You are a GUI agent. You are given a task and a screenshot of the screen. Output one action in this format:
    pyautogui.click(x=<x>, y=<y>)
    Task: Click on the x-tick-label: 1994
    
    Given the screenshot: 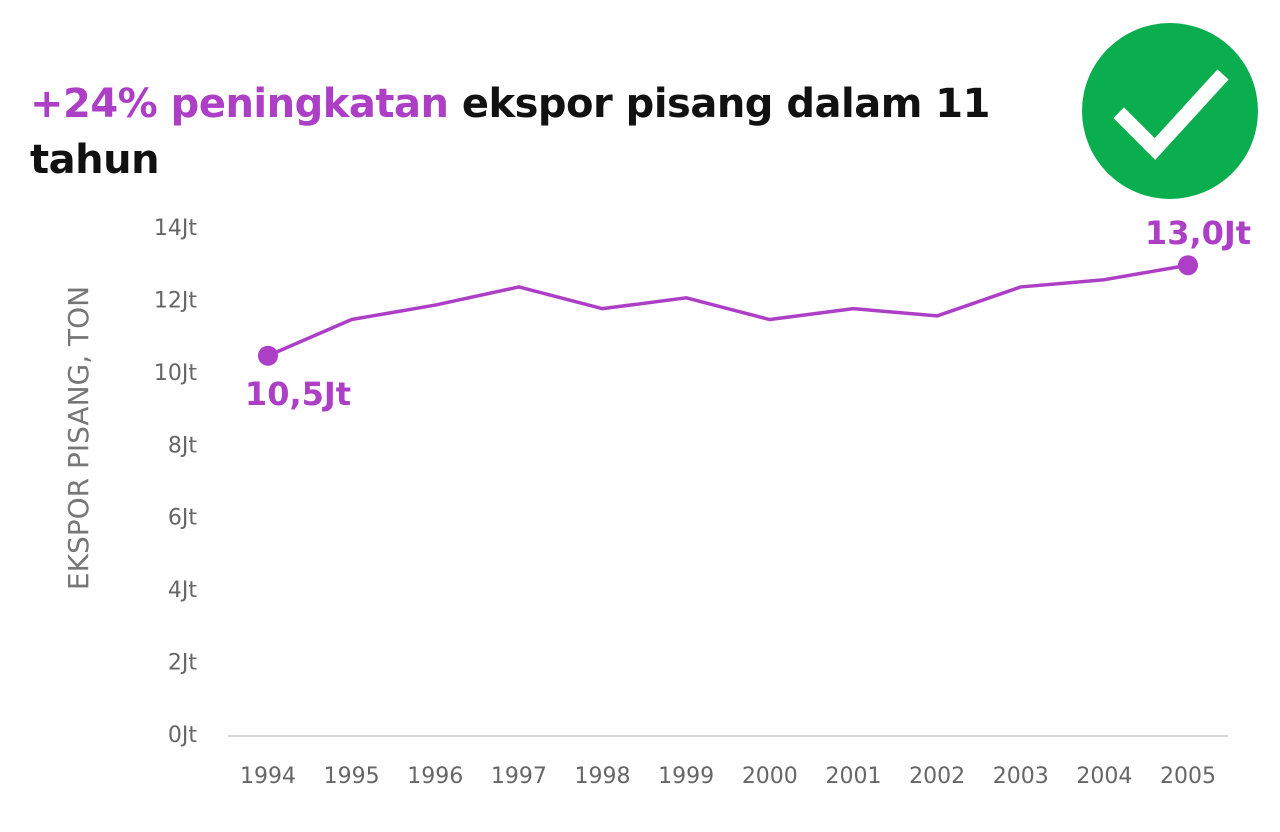 What is the action you would take?
    pyautogui.click(x=268, y=776)
    